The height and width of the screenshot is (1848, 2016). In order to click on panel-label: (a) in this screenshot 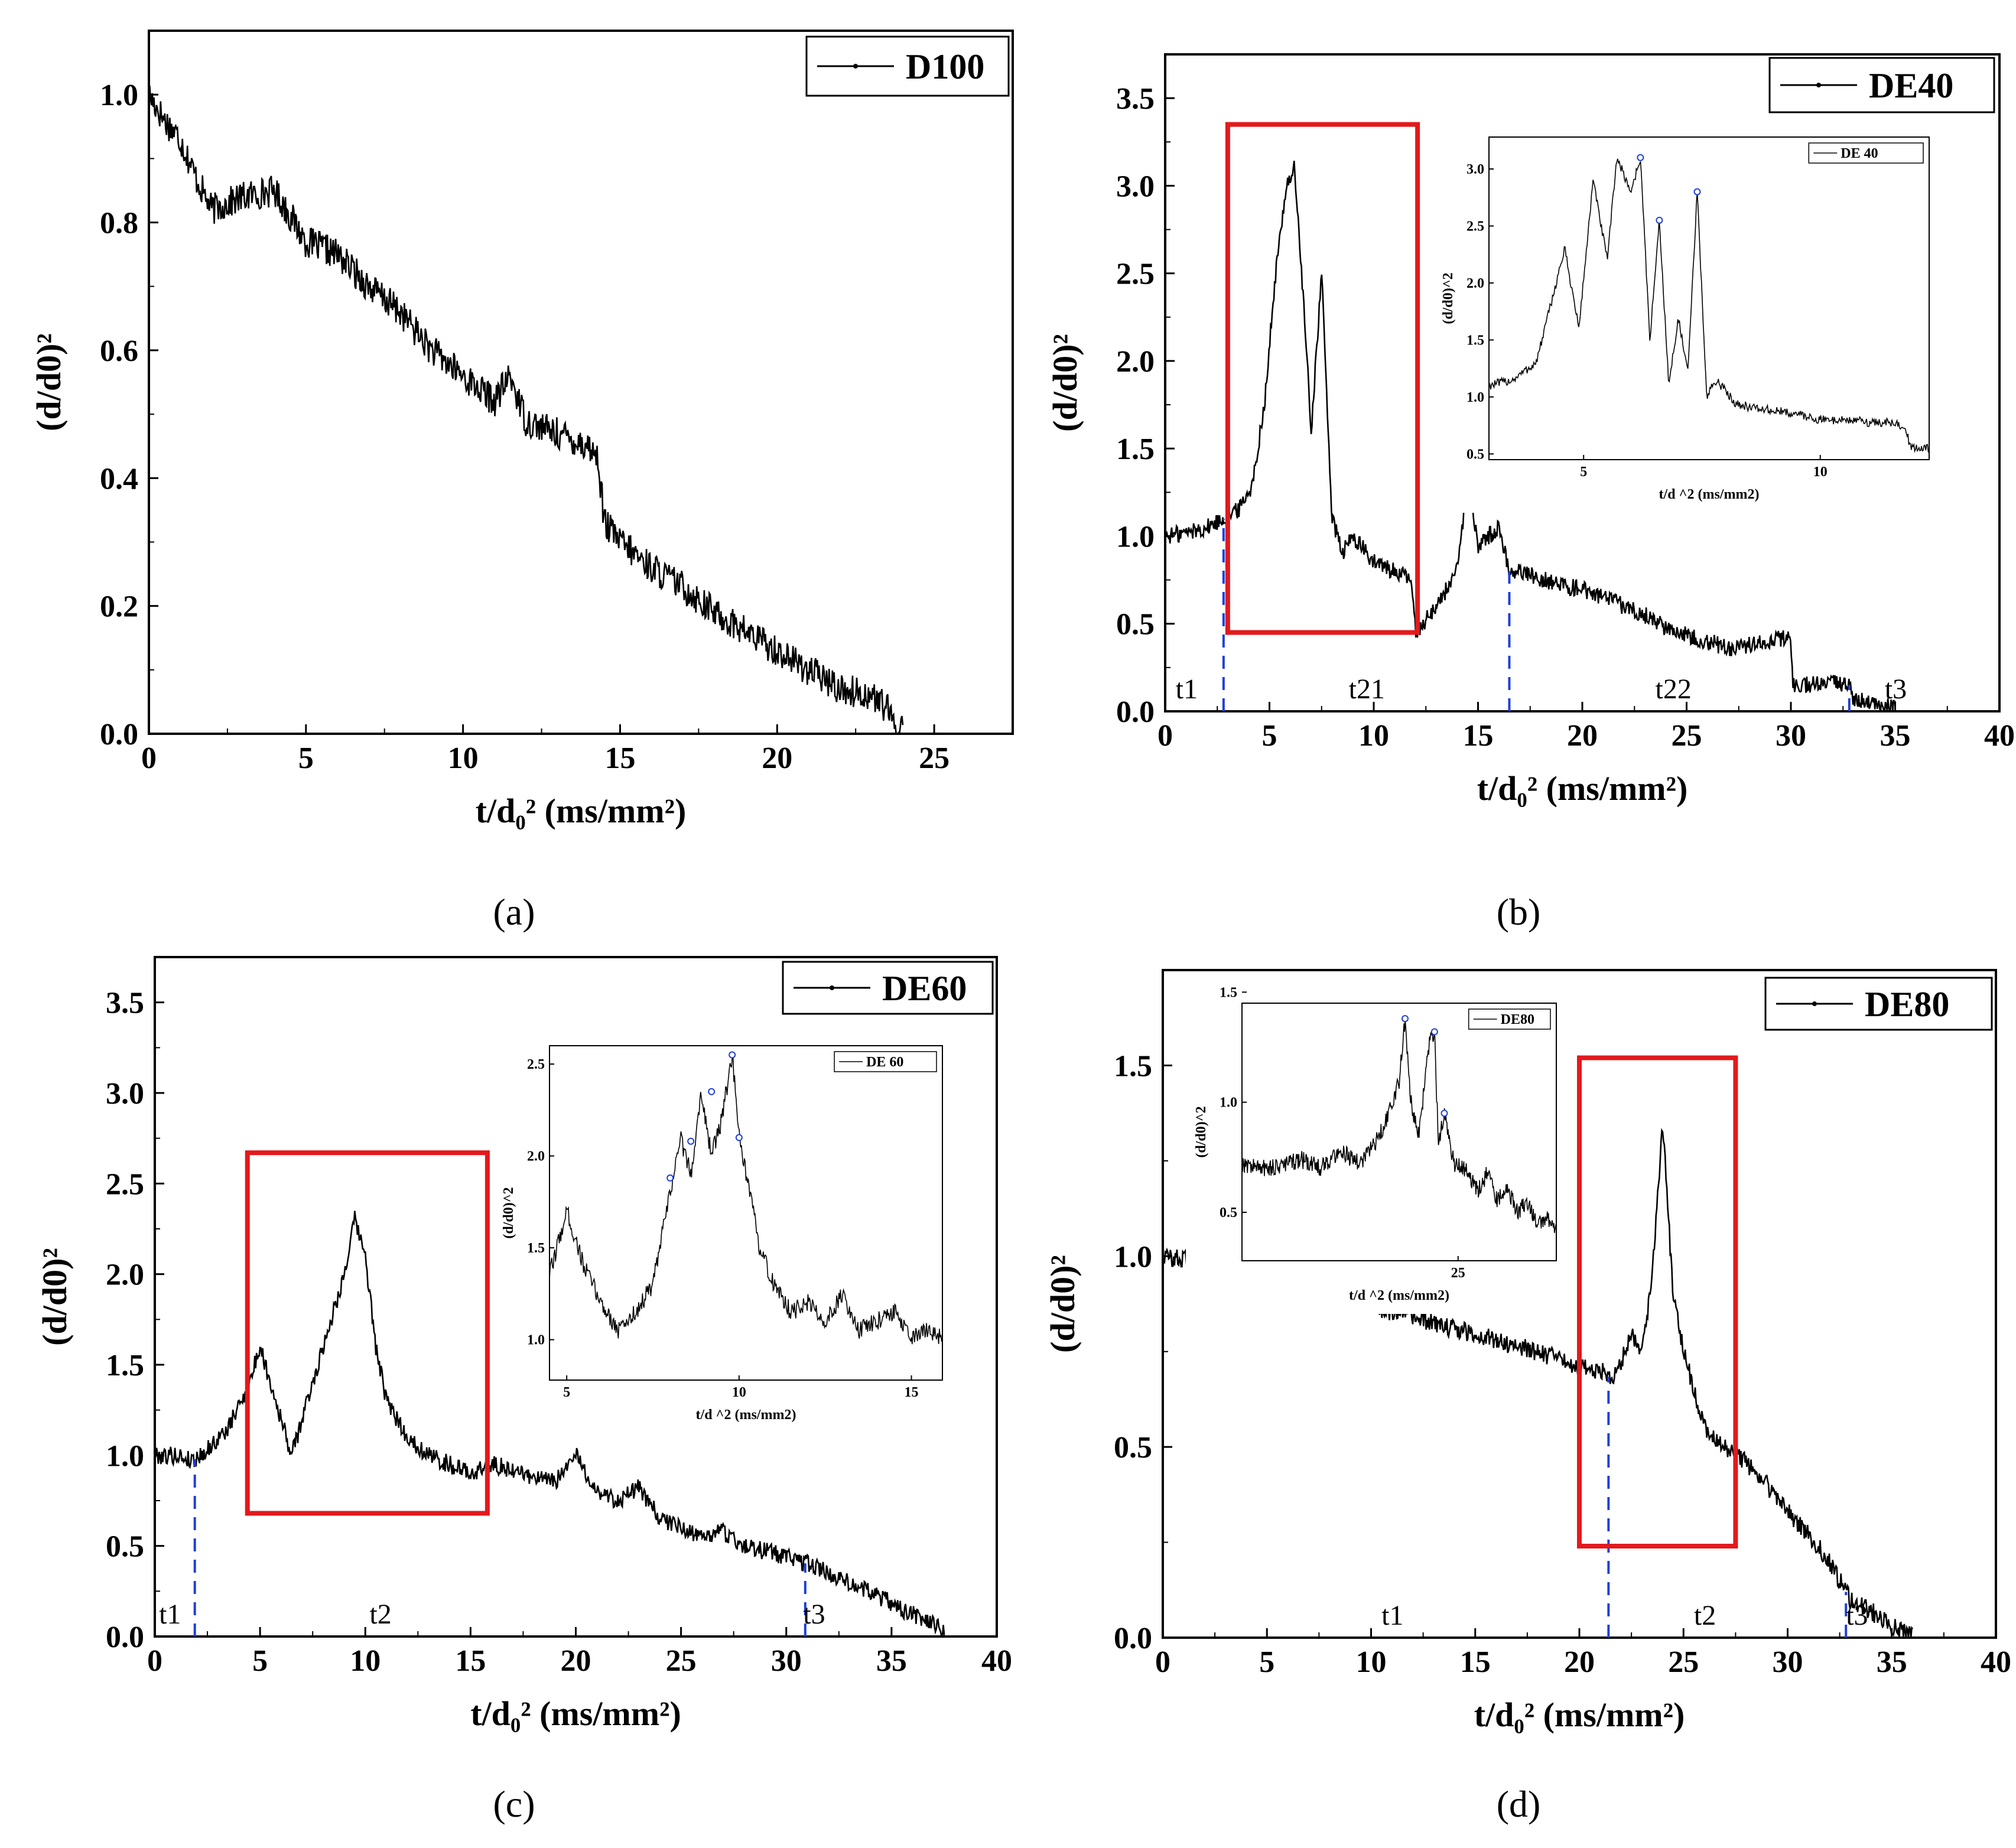, I will do `click(514, 912)`.